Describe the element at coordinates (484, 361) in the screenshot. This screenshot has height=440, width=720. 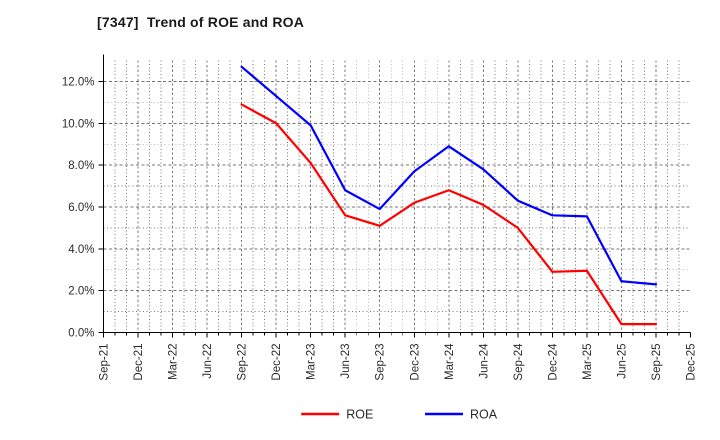
I see `x-axis-tick-label: Jun-24` at that location.